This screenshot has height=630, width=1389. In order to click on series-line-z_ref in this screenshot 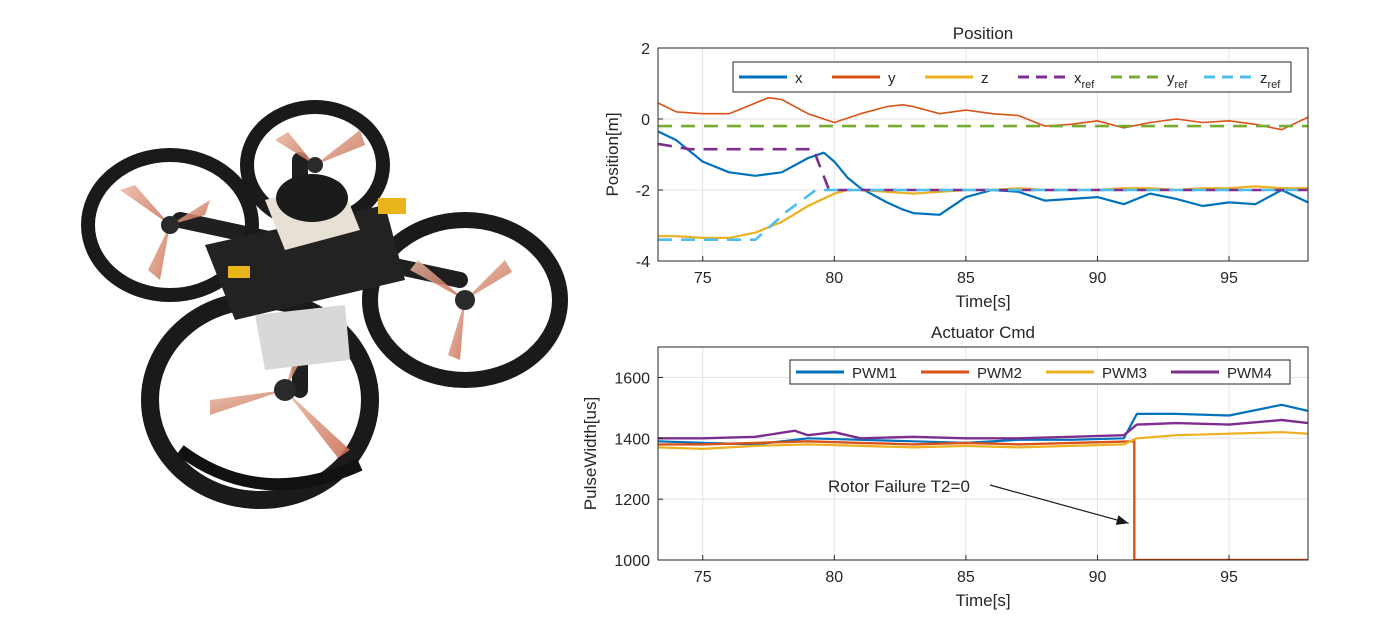, I will do `click(983, 214)`.